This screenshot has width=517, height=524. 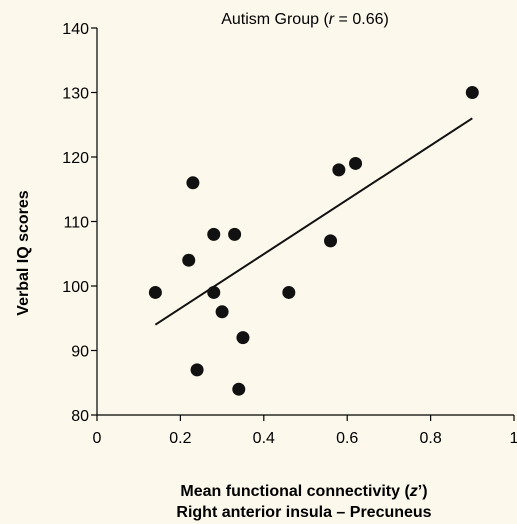 What do you see at coordinates (75, 158) in the screenshot?
I see `y-tick-label: 120` at bounding box center [75, 158].